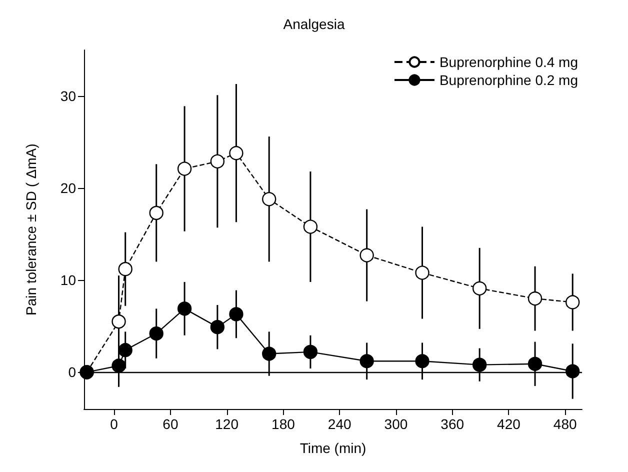 Image resolution: width=628 pixels, height=472 pixels. Describe the element at coordinates (333, 448) in the screenshot. I see `x-axis-title: Time (min)` at that location.